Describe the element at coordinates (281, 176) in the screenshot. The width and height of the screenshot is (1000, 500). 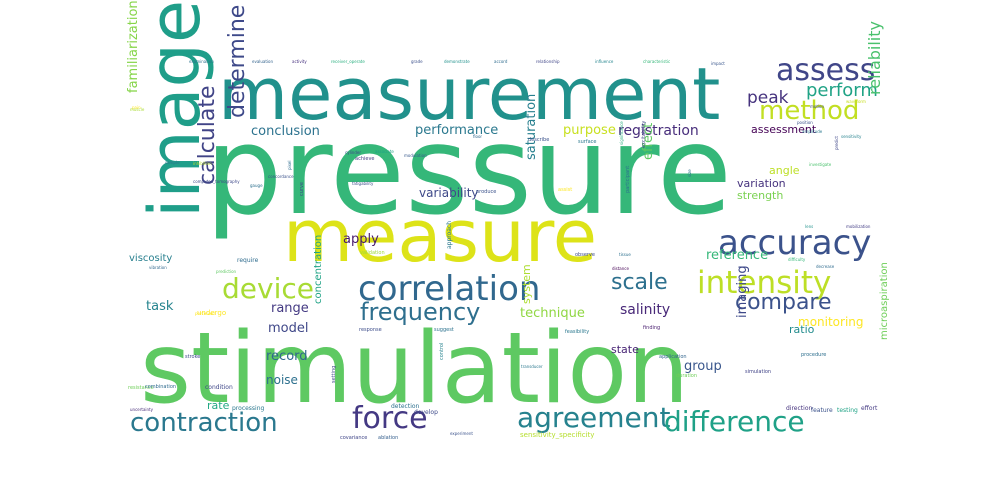
I see `cloud-word: concordance` at that location.